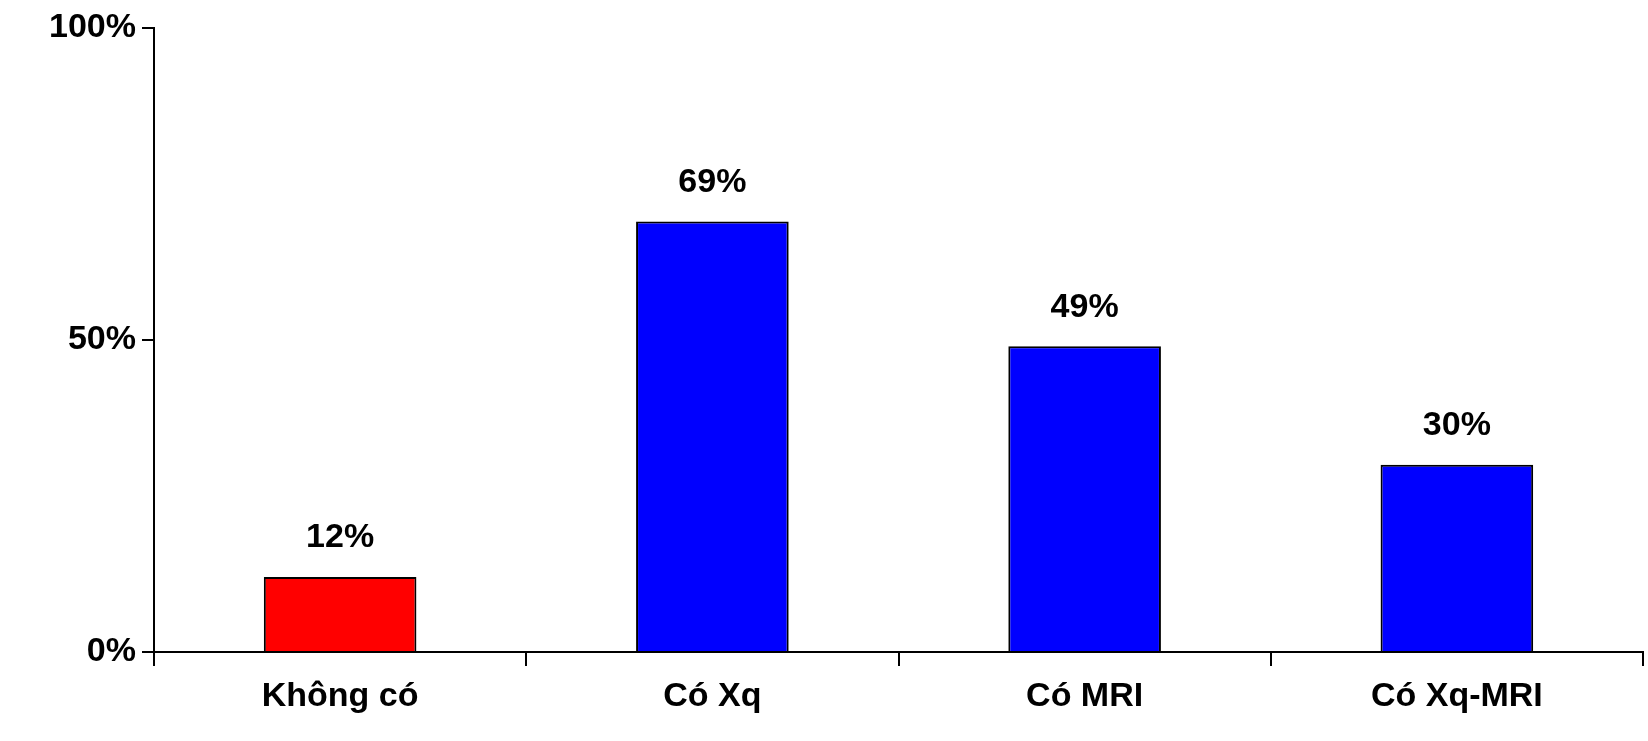  Describe the element at coordinates (1084, 304) in the screenshot. I see `data-label: 49%` at that location.